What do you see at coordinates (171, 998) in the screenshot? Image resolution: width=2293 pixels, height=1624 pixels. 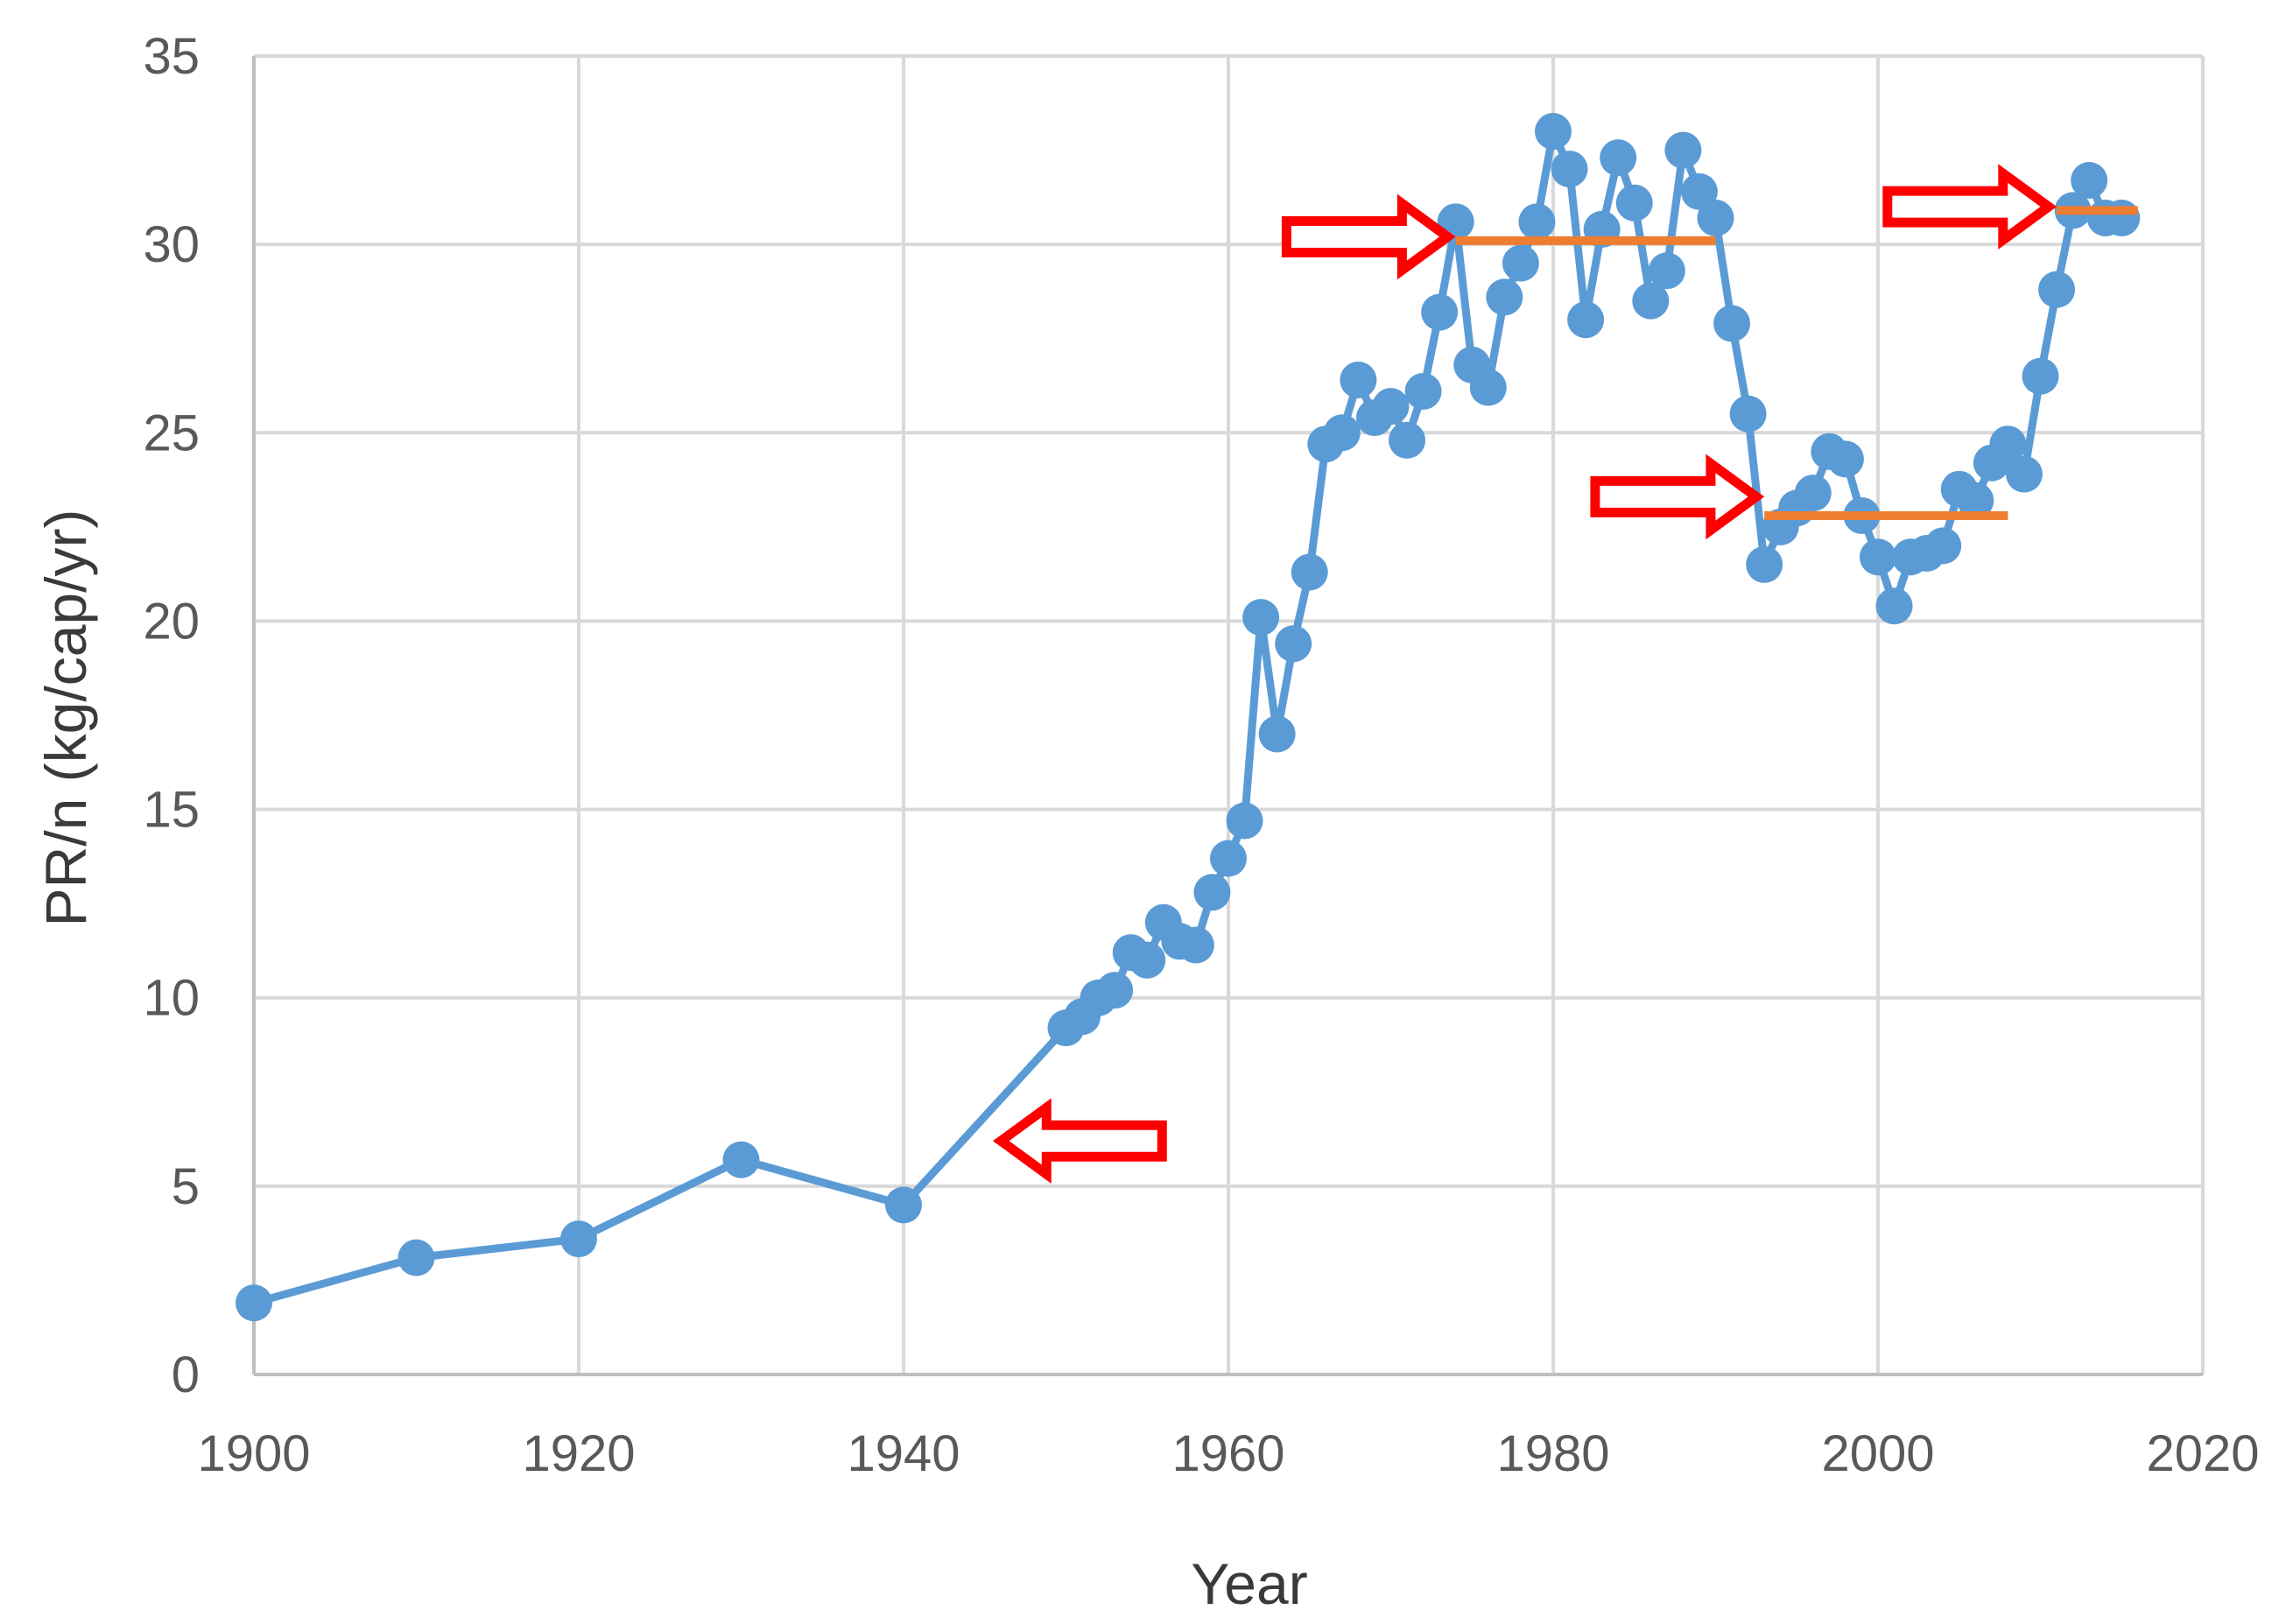 I see `y-tick-label: 10` at bounding box center [171, 998].